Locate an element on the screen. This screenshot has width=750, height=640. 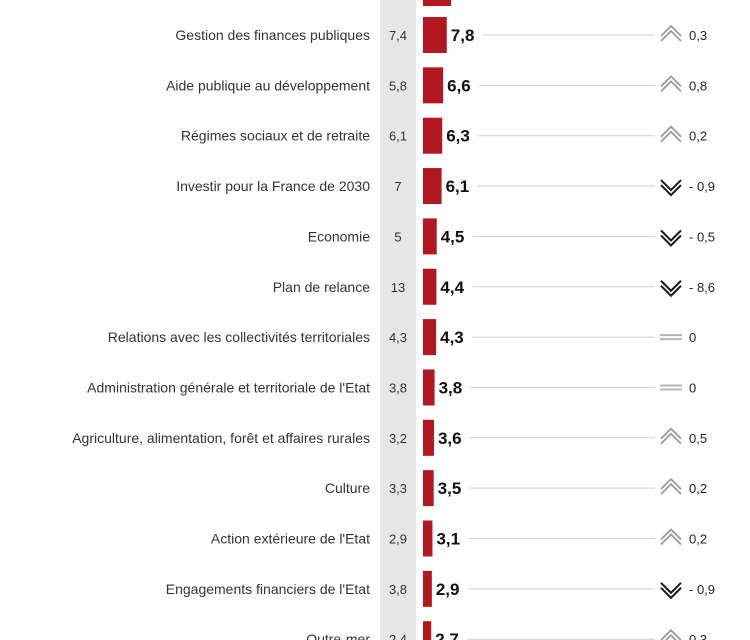
value-label: 6,1 is located at coordinates (458, 186).